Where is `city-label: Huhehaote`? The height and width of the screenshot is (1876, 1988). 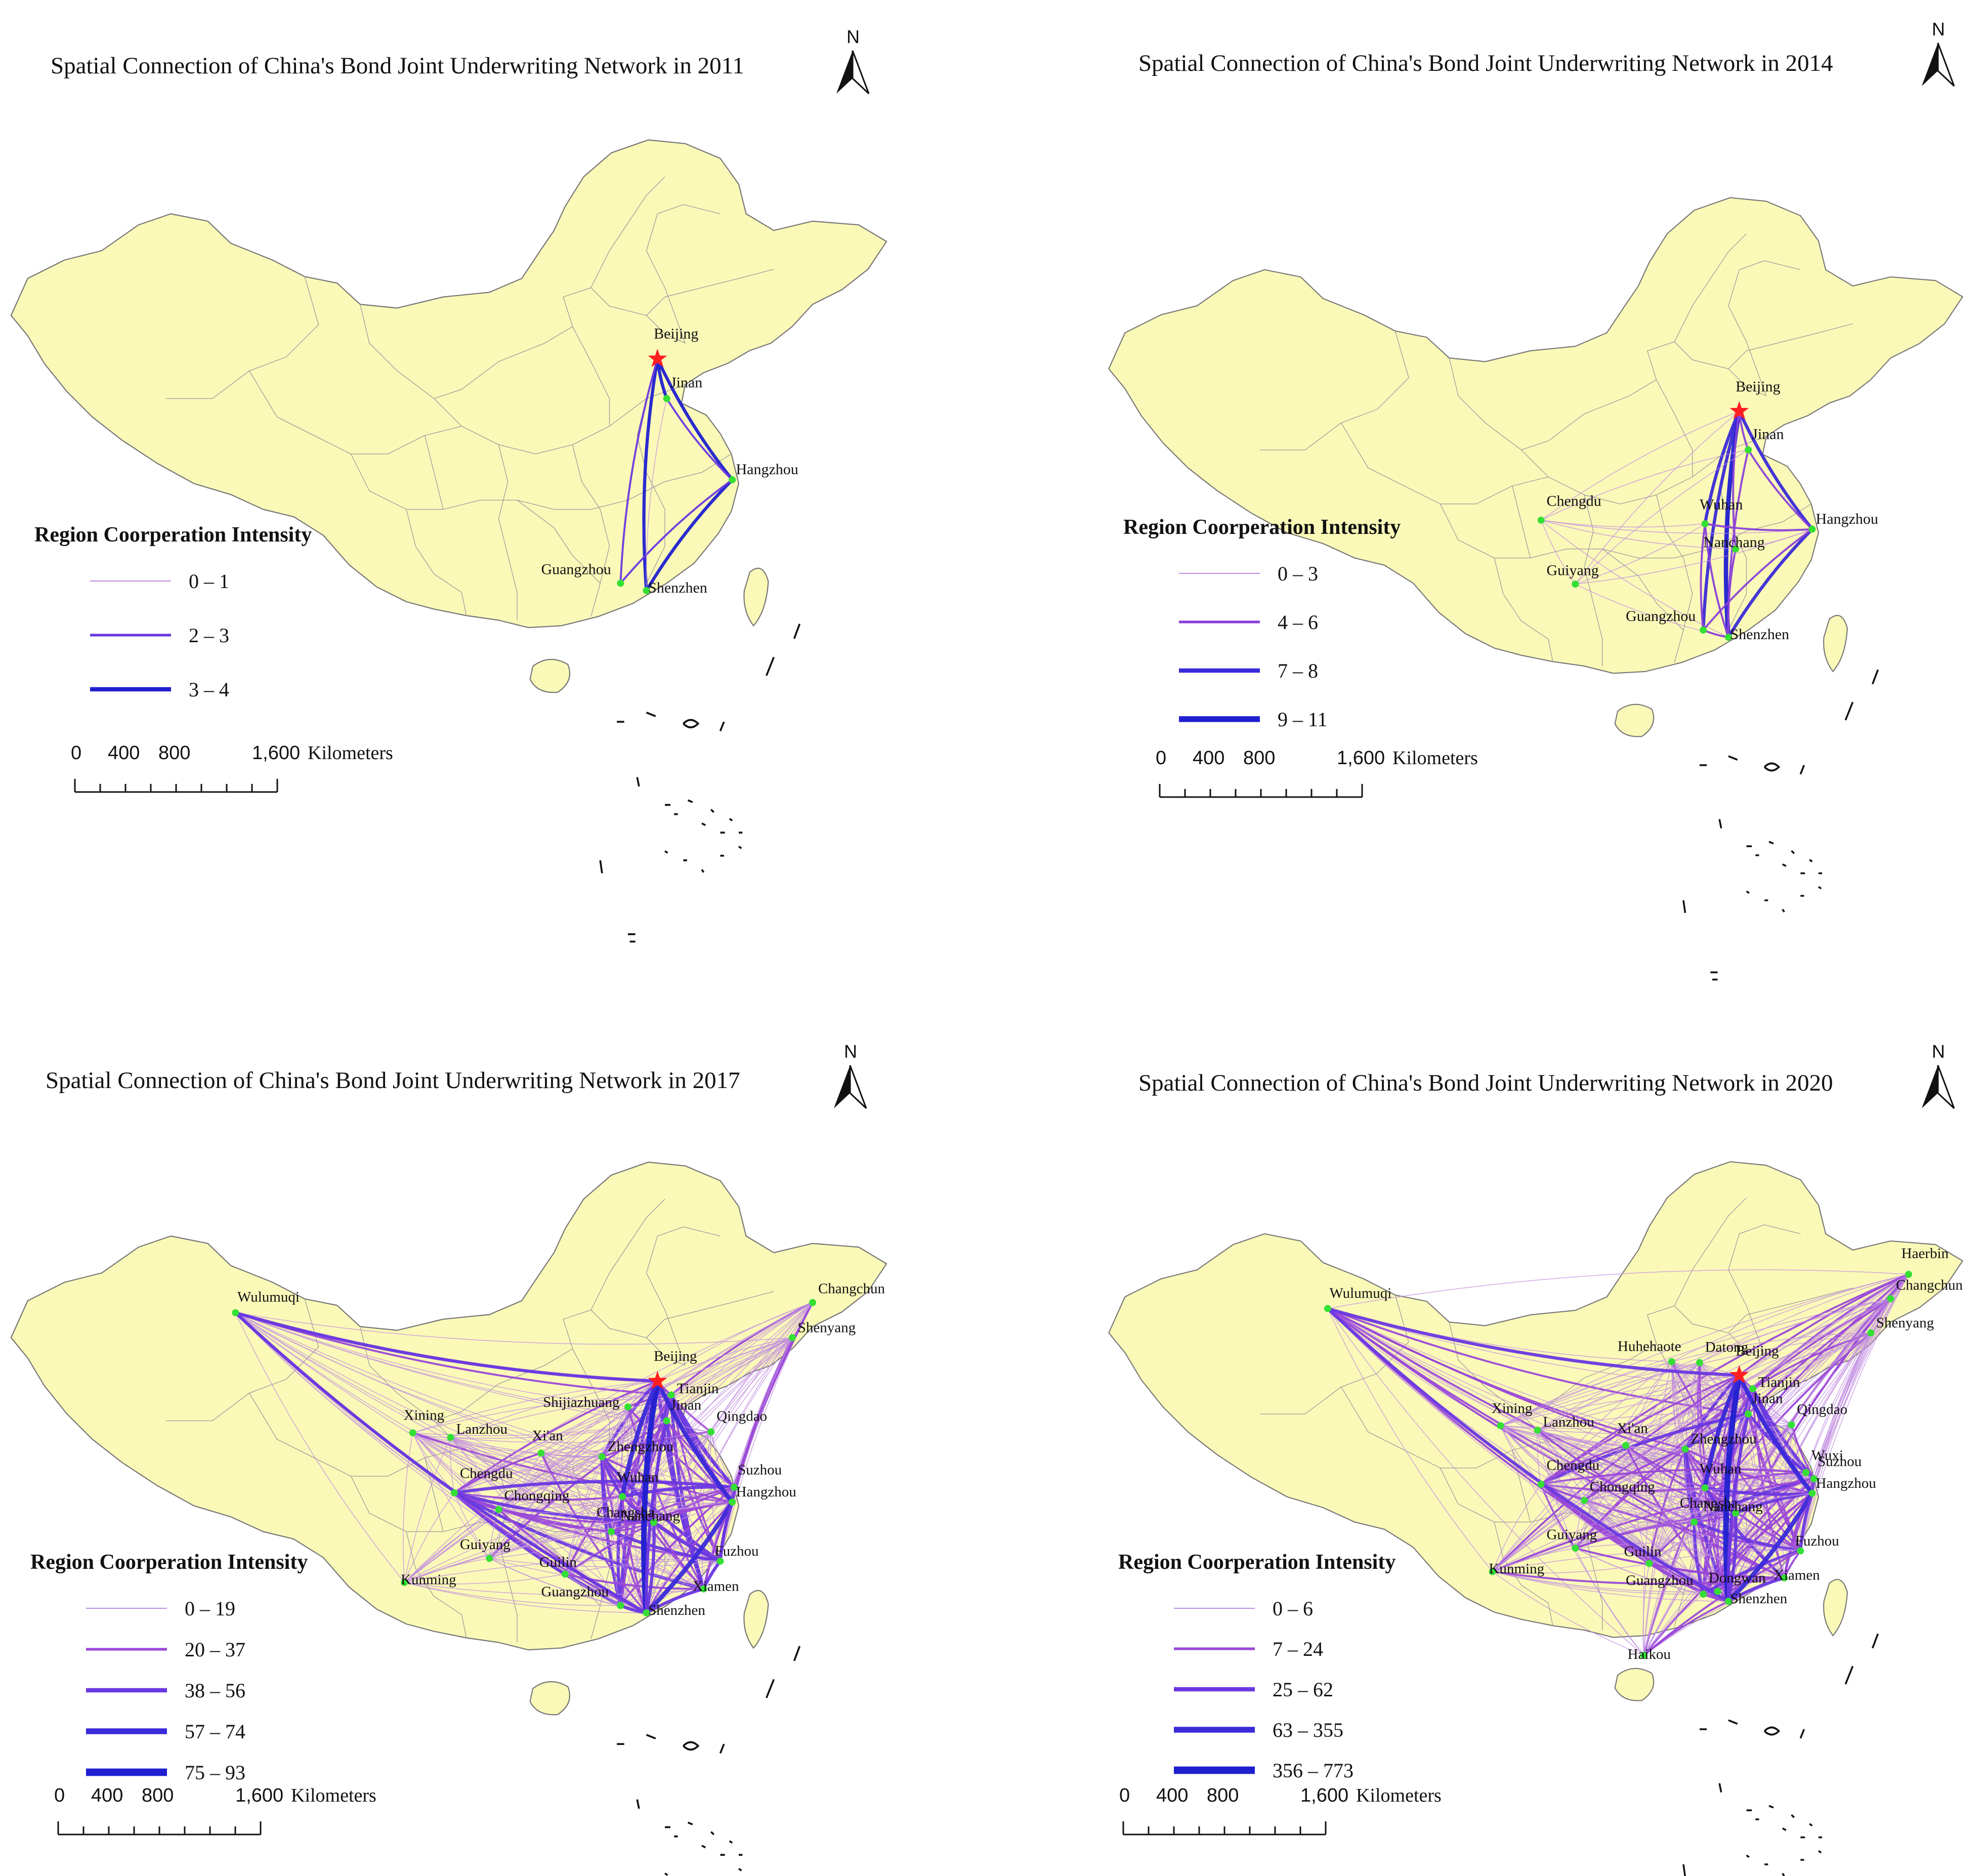 city-label: Huhehaote is located at coordinates (1649, 1346).